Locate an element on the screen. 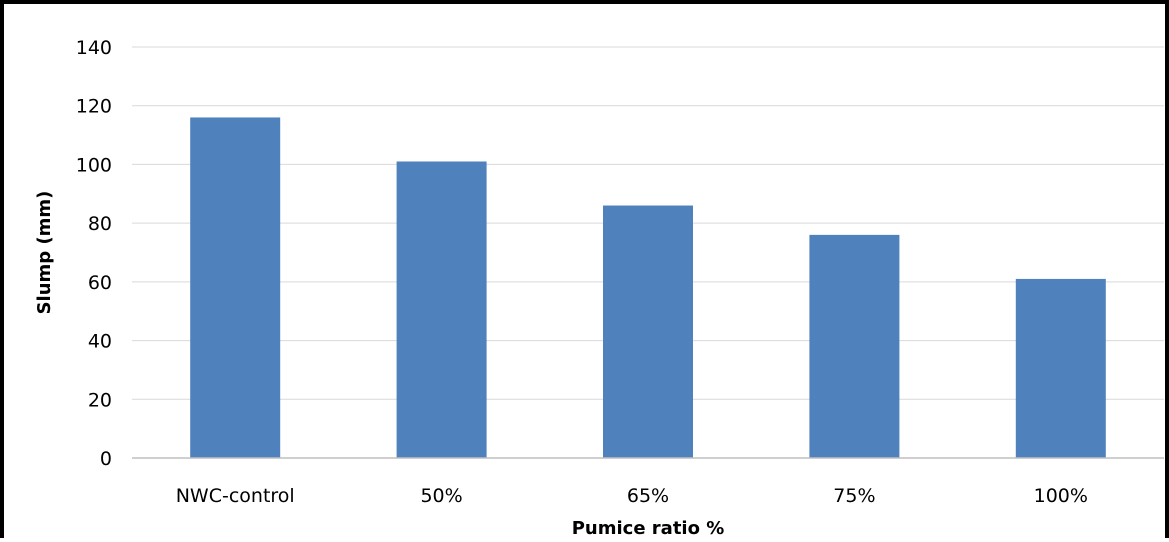  y-tick-label: 0 is located at coordinates (106, 459).